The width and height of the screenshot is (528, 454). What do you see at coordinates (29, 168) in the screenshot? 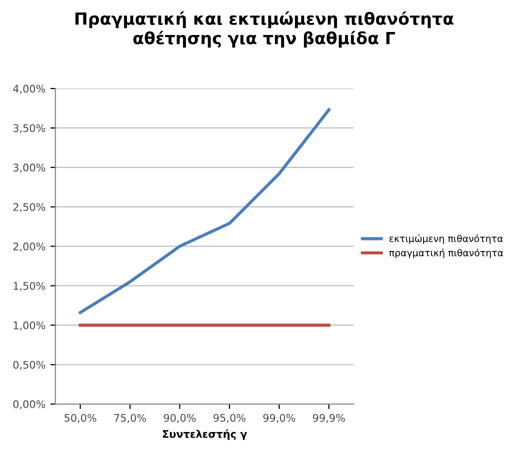
I see `y-tick-label: 3,00%` at bounding box center [29, 168].